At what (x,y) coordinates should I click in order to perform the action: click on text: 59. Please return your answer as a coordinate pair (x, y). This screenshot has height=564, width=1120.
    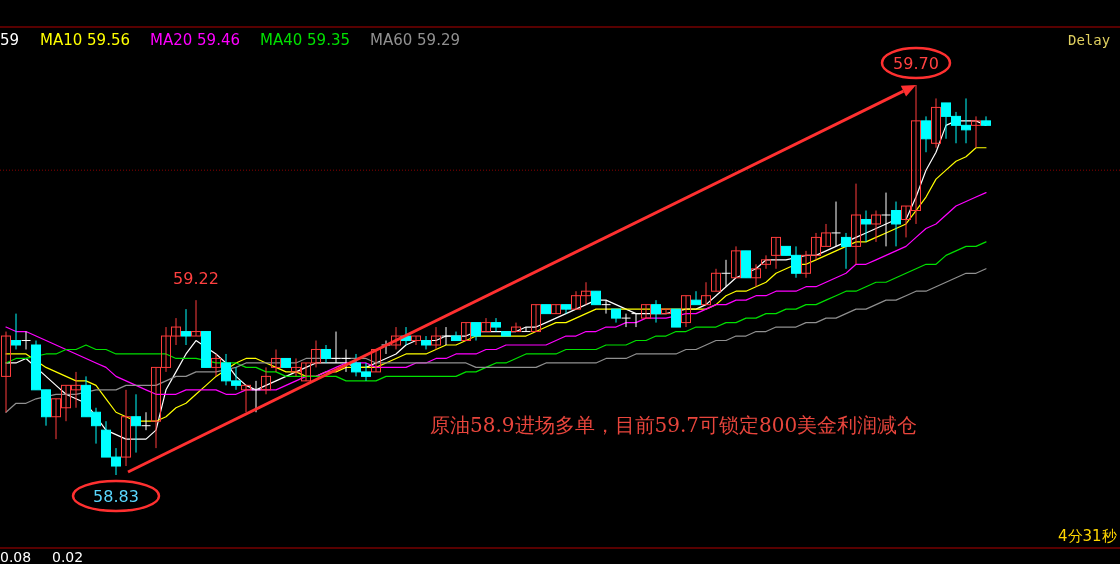
    Looking at the image, I should click on (10, 40).